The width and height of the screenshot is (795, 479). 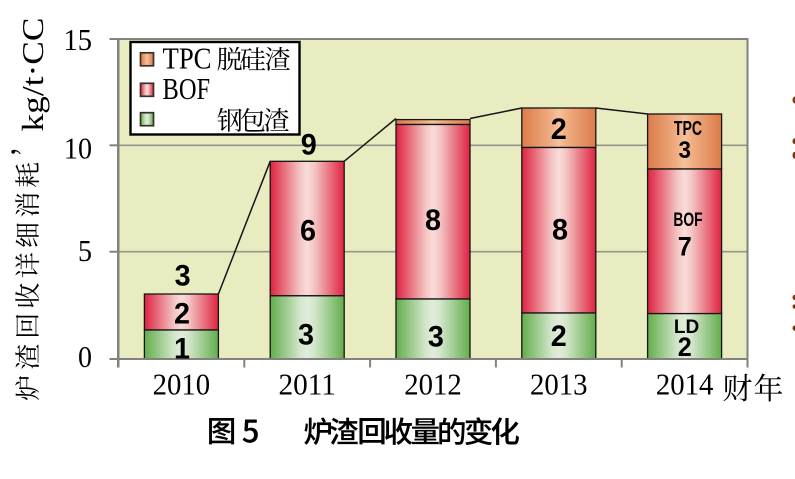 What do you see at coordinates (32, 75) in the screenshot?
I see `svg-text: kg/t·CC` at bounding box center [32, 75].